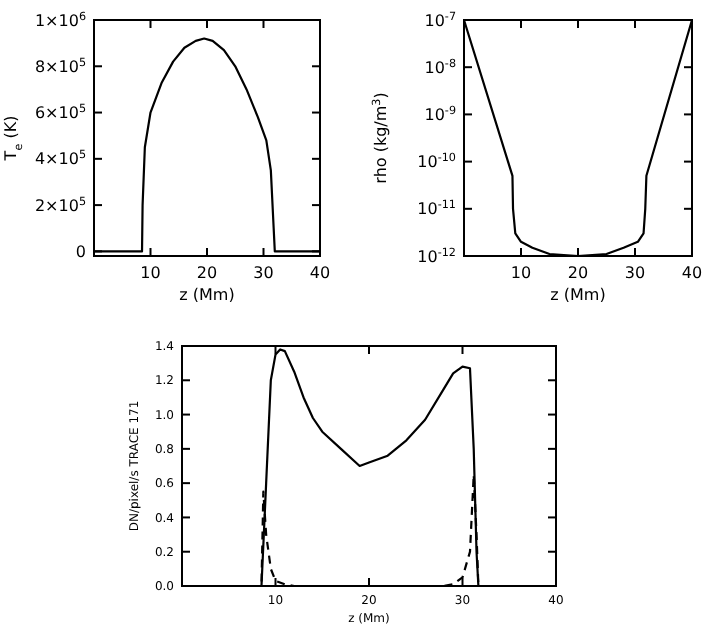 This screenshot has height=626, width=708. What do you see at coordinates (80, 251) in the screenshot?
I see `y-tick-label: 0` at bounding box center [80, 251].